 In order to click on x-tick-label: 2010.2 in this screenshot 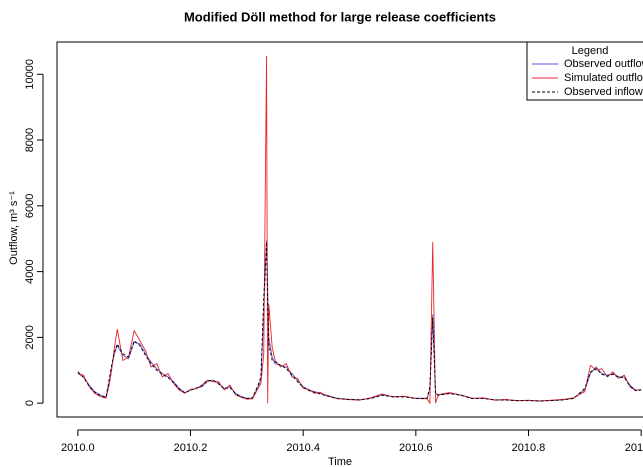, I will do `click(191, 448)`.